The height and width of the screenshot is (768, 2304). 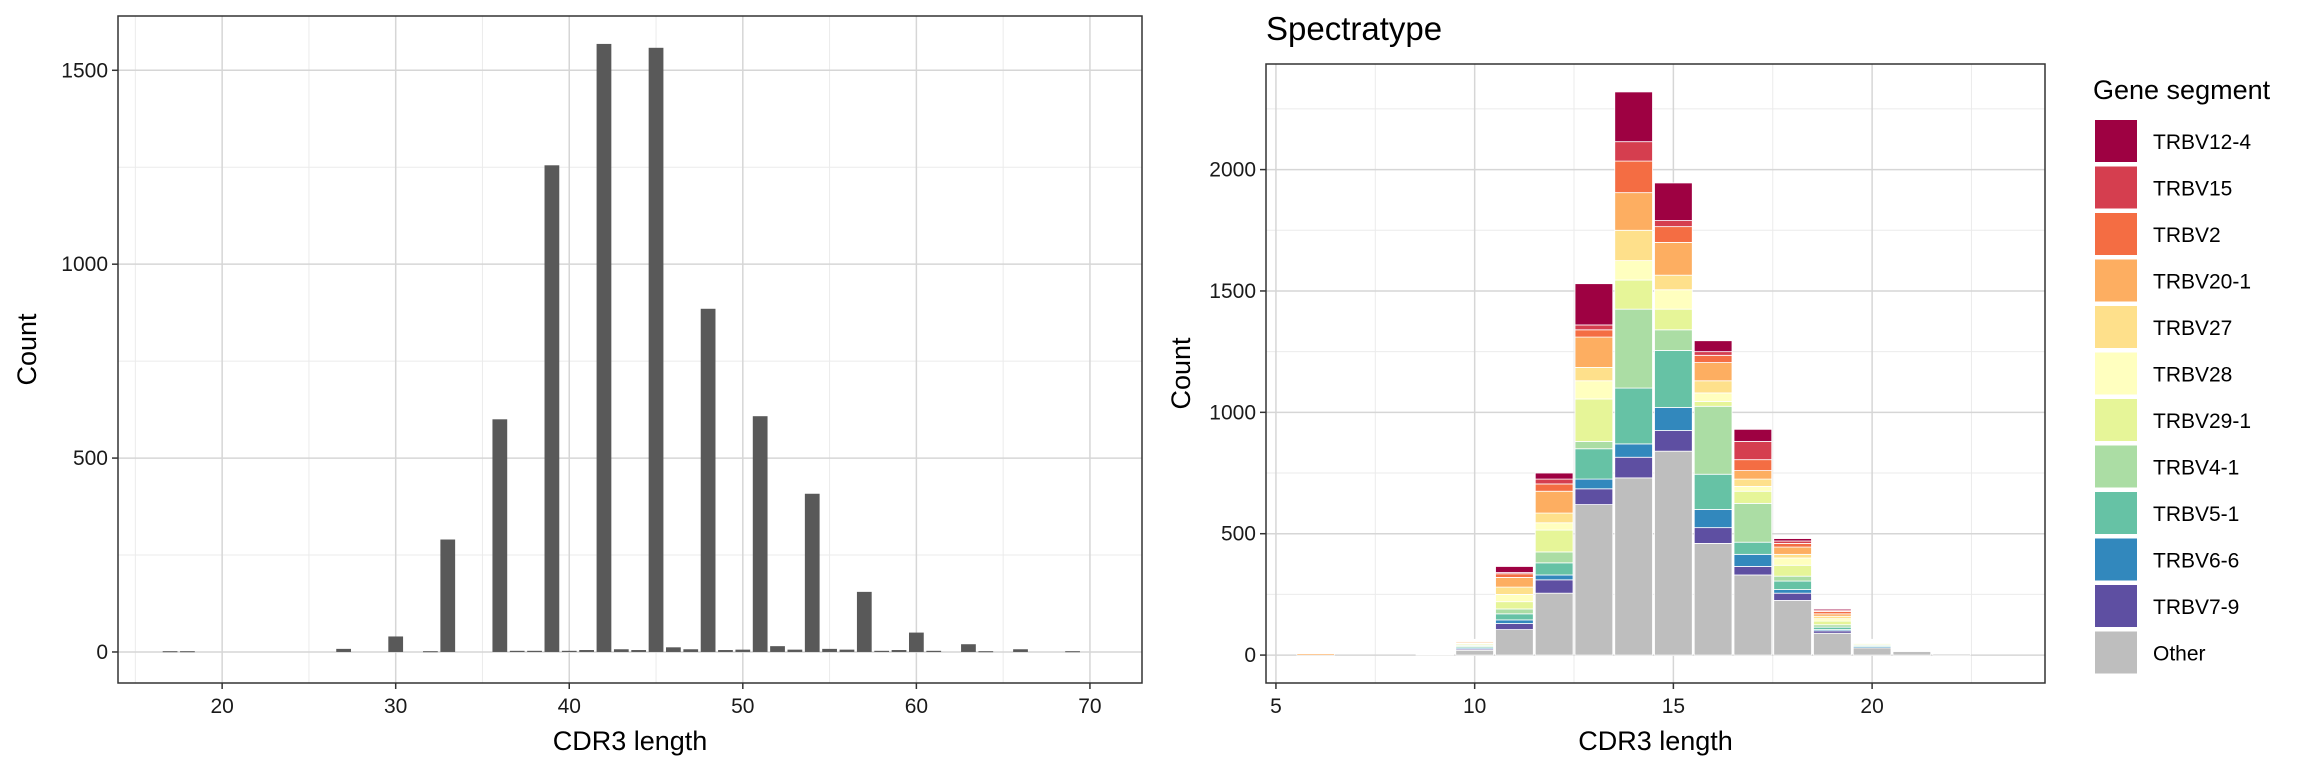 I want to click on x-tick-label: 60, so click(x=916, y=706).